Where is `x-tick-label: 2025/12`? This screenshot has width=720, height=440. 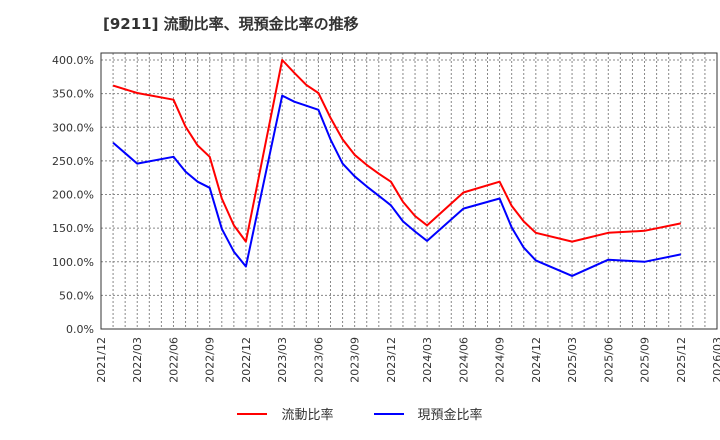
x-tick-label: 2025/12 is located at coordinates (681, 360).